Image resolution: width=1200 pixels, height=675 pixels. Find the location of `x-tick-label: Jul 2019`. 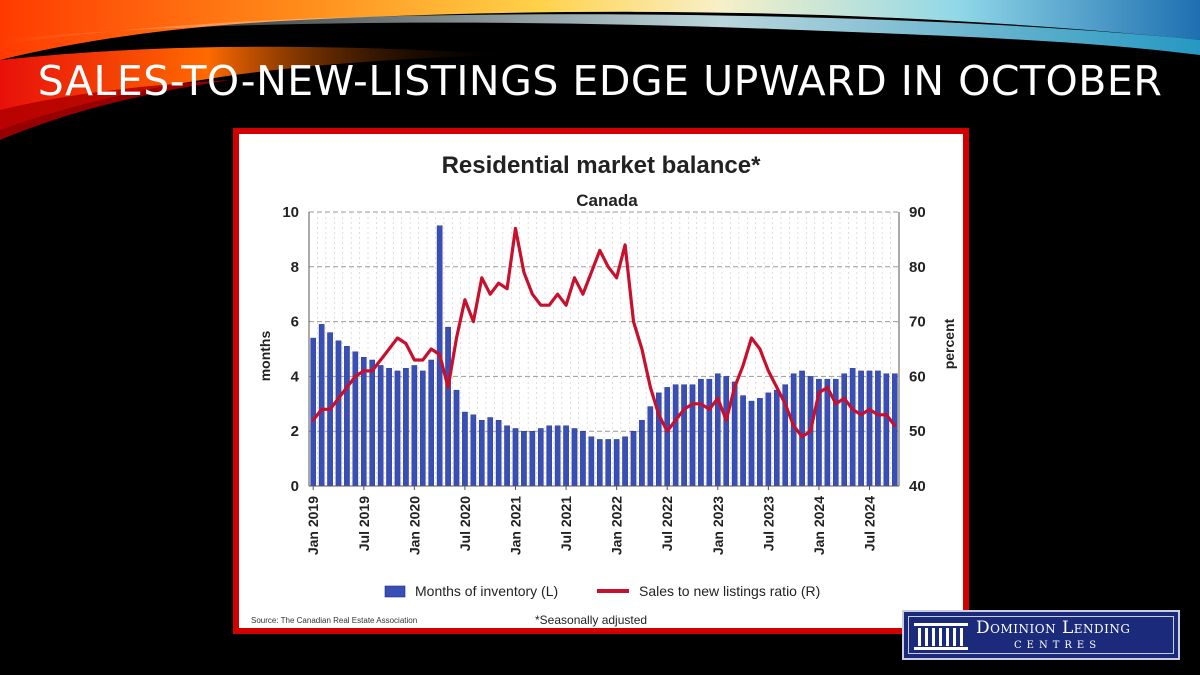

x-tick-label: Jul 2019 is located at coordinates (364, 523).